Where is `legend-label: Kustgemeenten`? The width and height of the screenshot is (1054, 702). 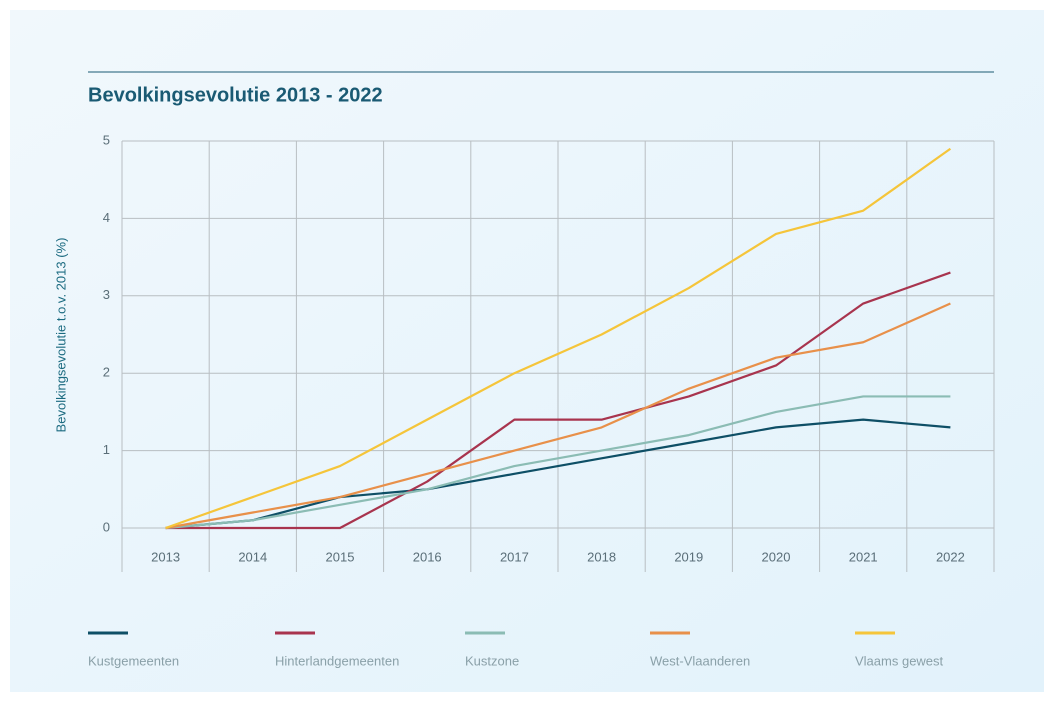 legend-label: Kustgemeenten is located at coordinates (133, 660).